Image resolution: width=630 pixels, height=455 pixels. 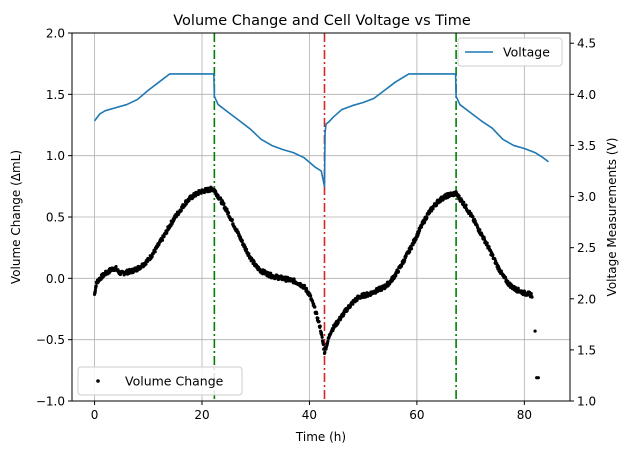 I want to click on volume-change-legend: Volume Change, so click(x=160, y=381).